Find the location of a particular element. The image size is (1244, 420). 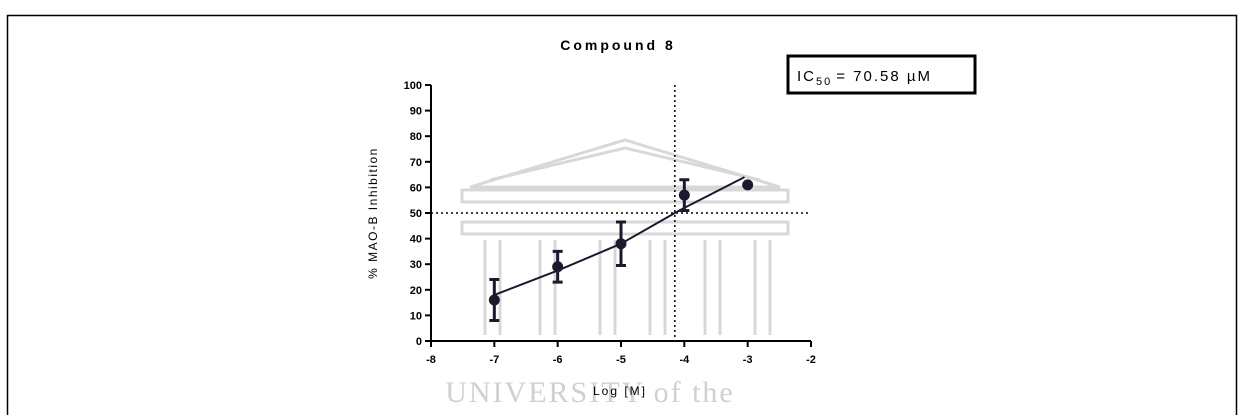

y-tick-label: 60 is located at coordinates (416, 188).